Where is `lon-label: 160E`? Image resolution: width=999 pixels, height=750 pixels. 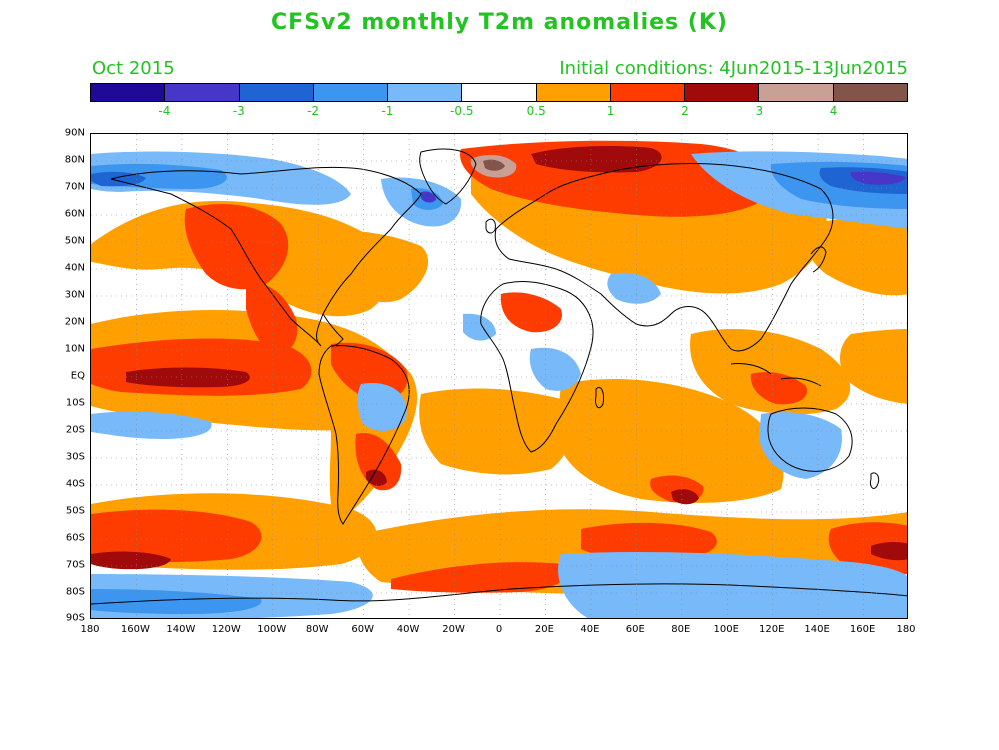
lon-label: 160E is located at coordinates (862, 629).